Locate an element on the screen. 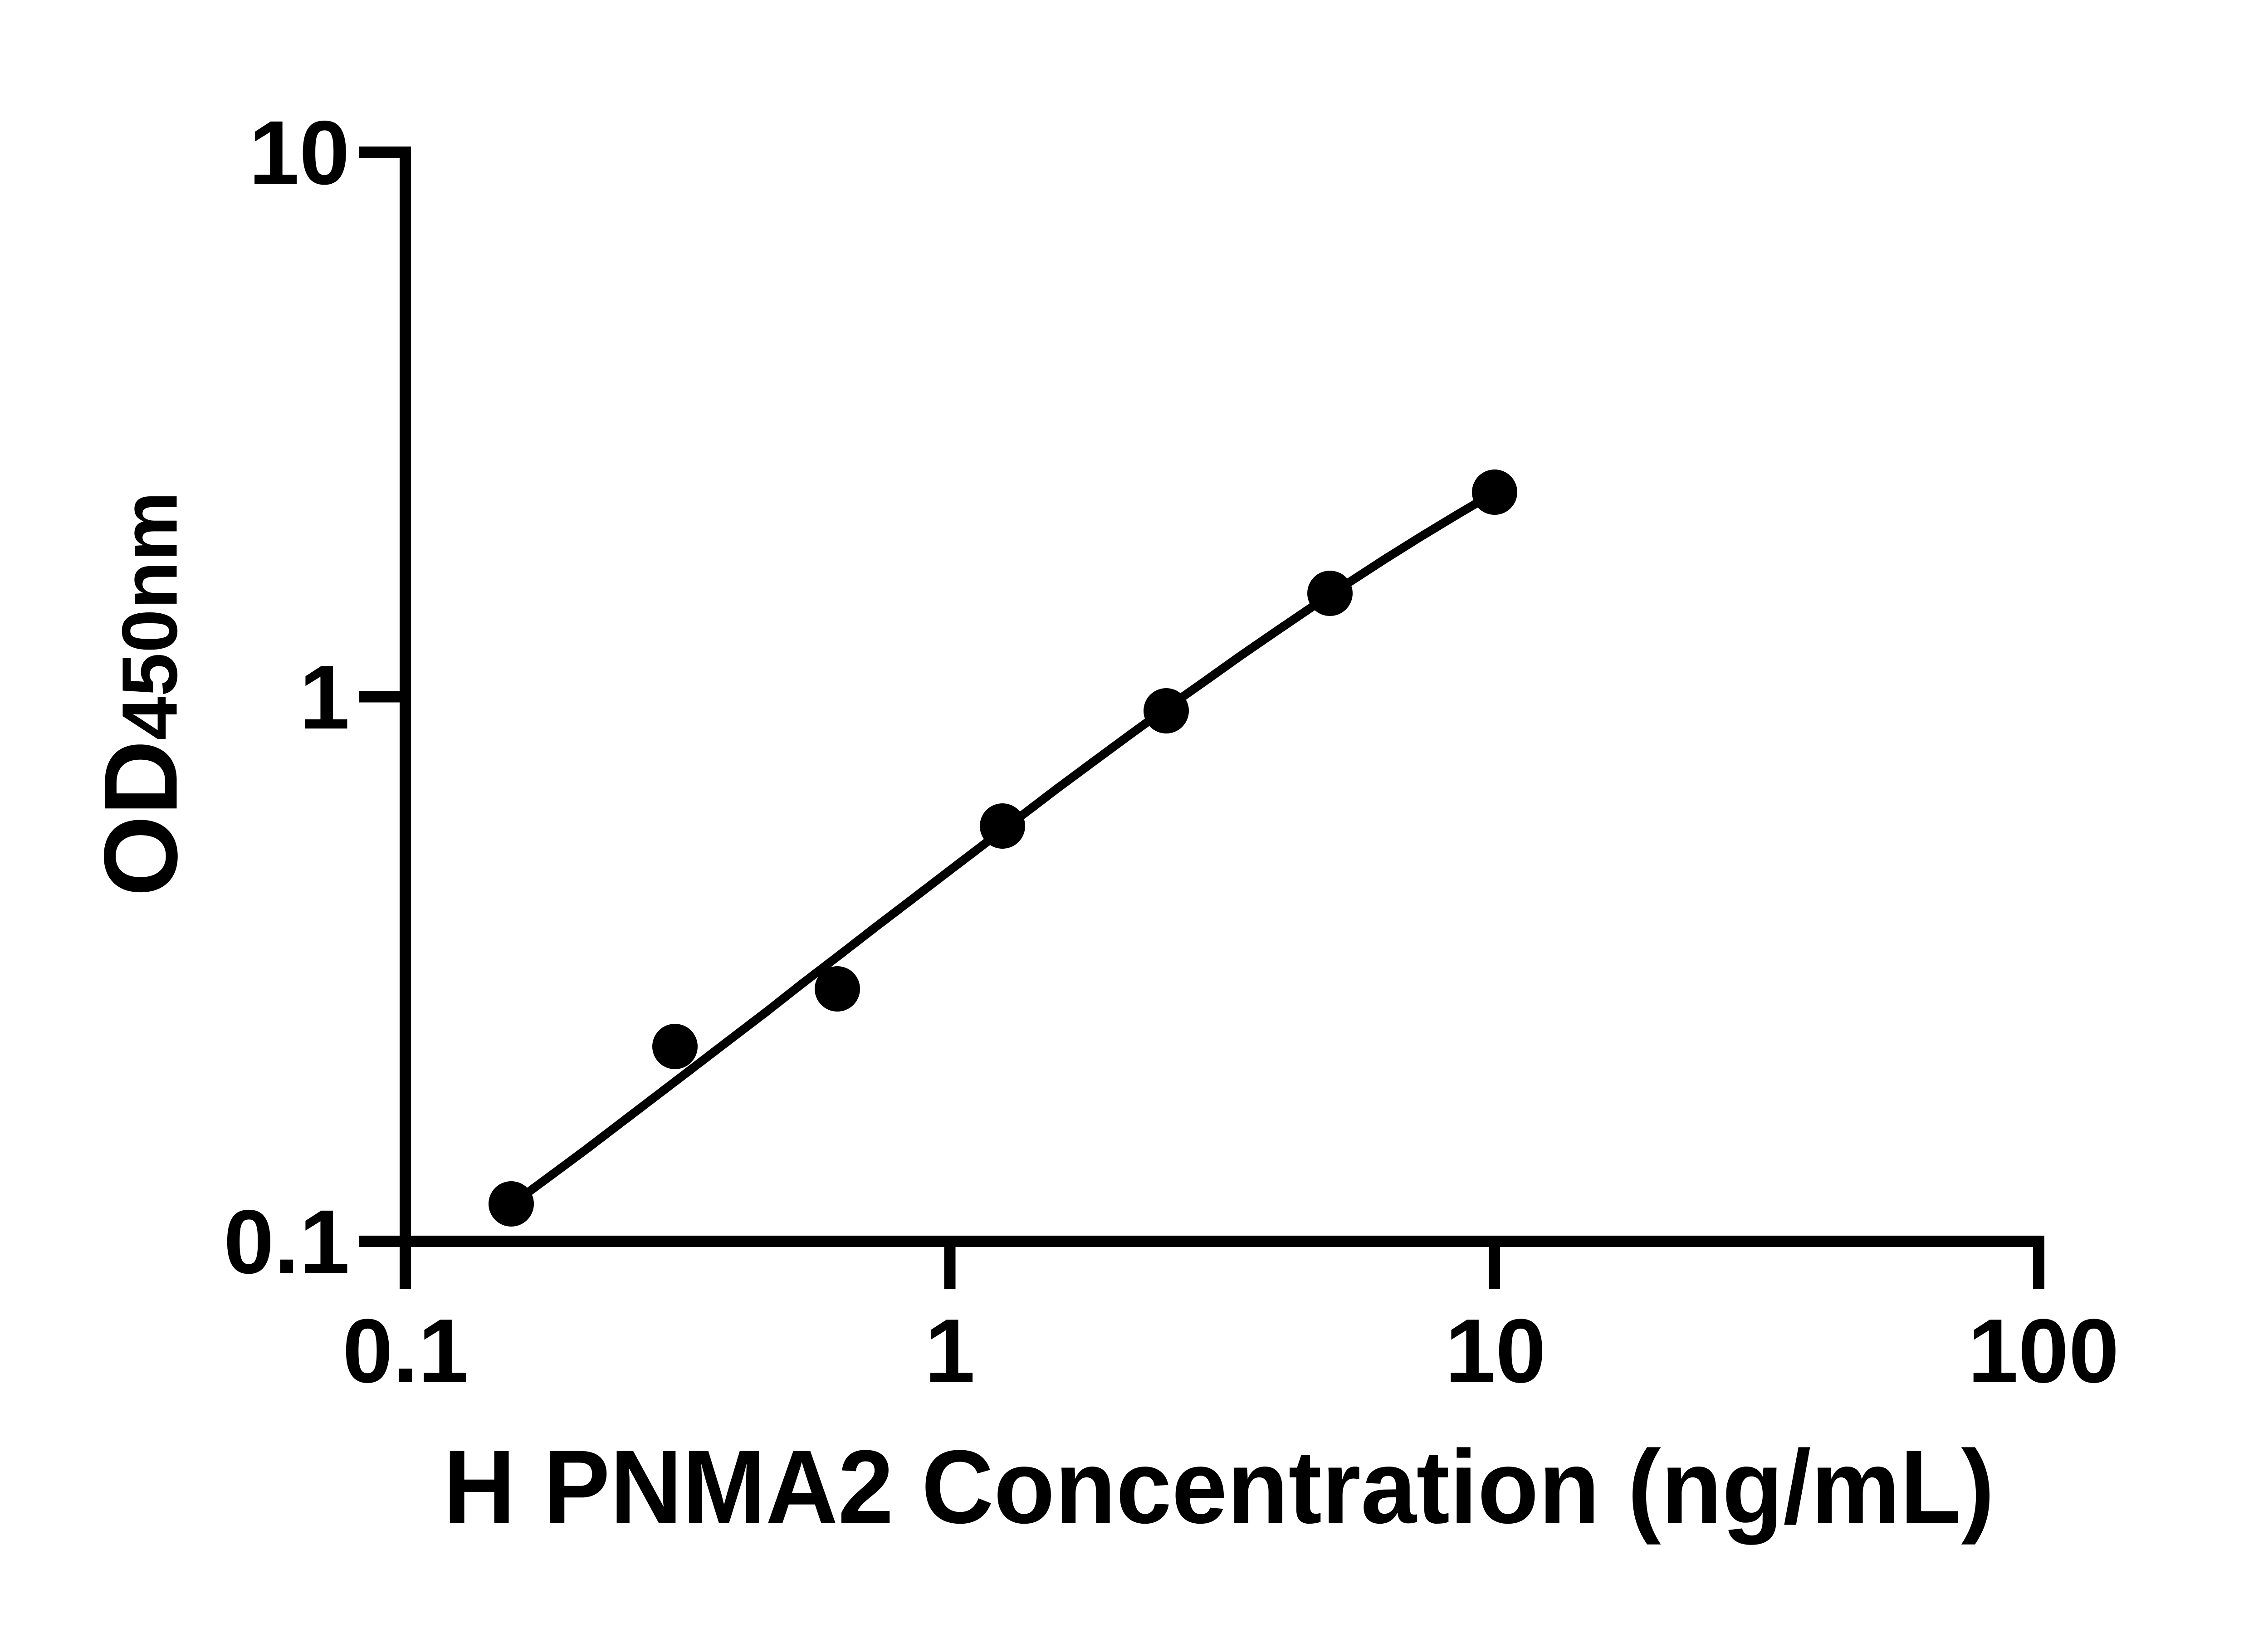 Image resolution: width=2268 pixels, height=1633 pixels. svg-text: OD450nm is located at coordinates (141, 693).